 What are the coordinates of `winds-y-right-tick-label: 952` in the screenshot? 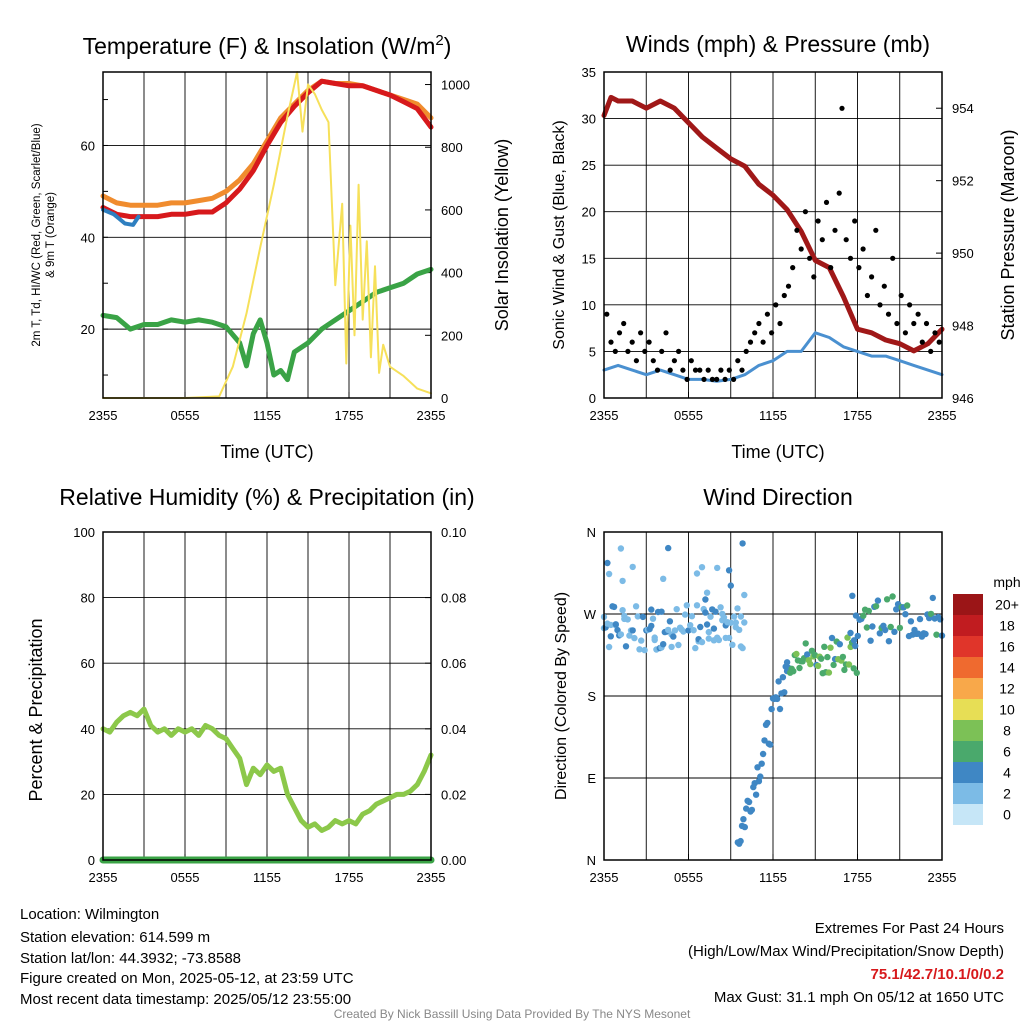 It's located at (963, 181).